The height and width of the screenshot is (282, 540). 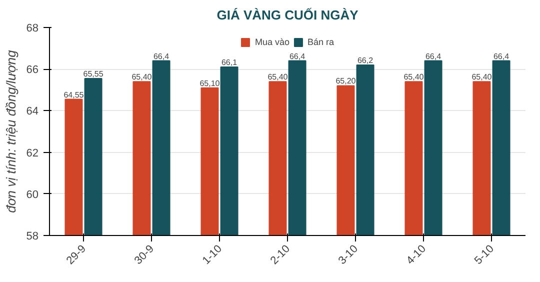 What do you see at coordinates (10, 131) in the screenshot?
I see `y-axis-title: đơn vị tính: triệu đồng/lượng` at bounding box center [10, 131].